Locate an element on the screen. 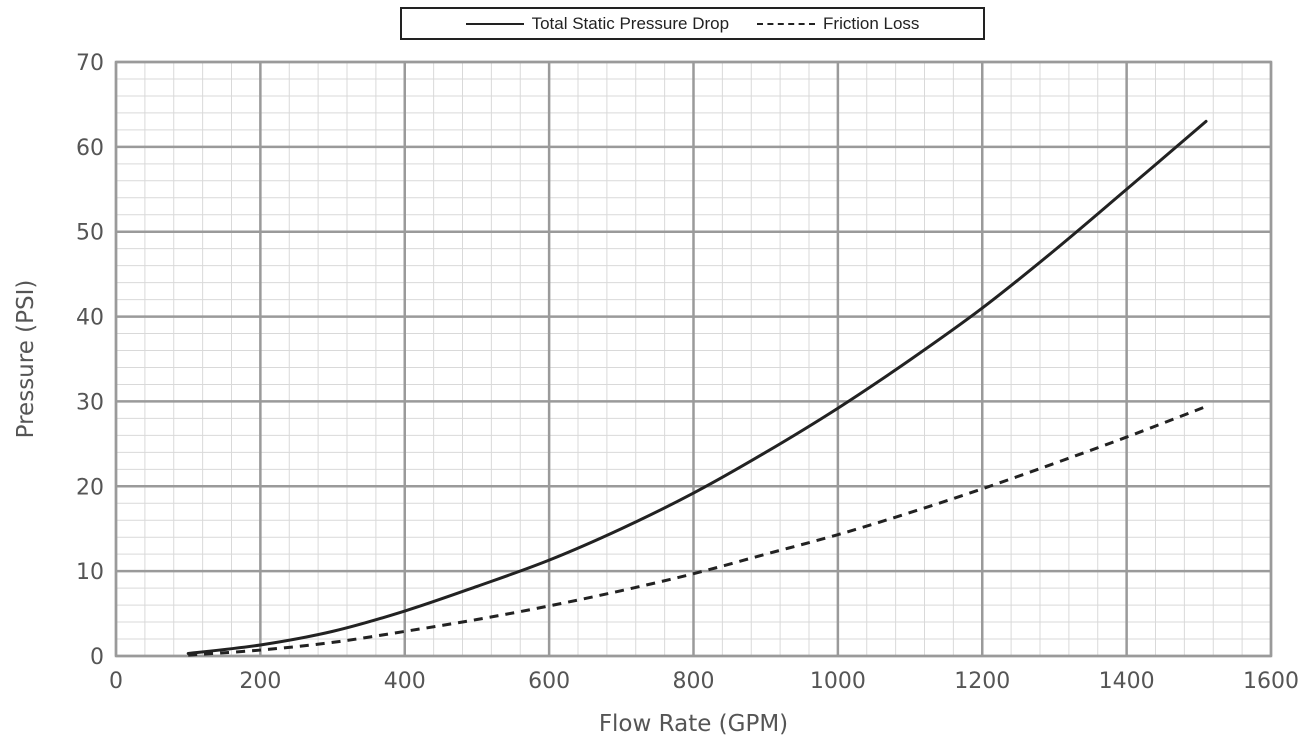  x-tick-label: 1200 is located at coordinates (982, 681).